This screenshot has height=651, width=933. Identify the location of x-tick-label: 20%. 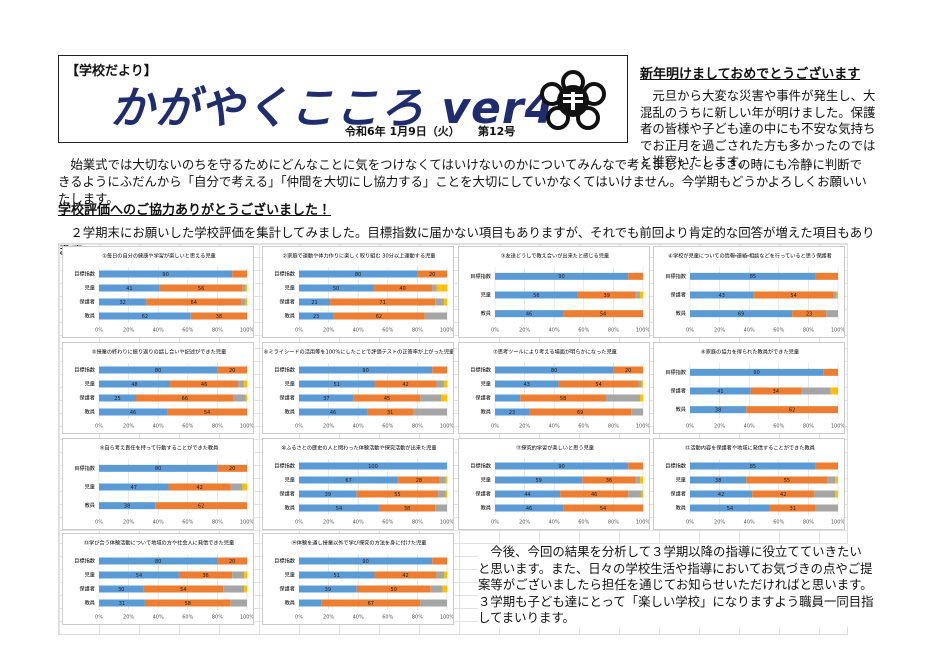
(719, 523).